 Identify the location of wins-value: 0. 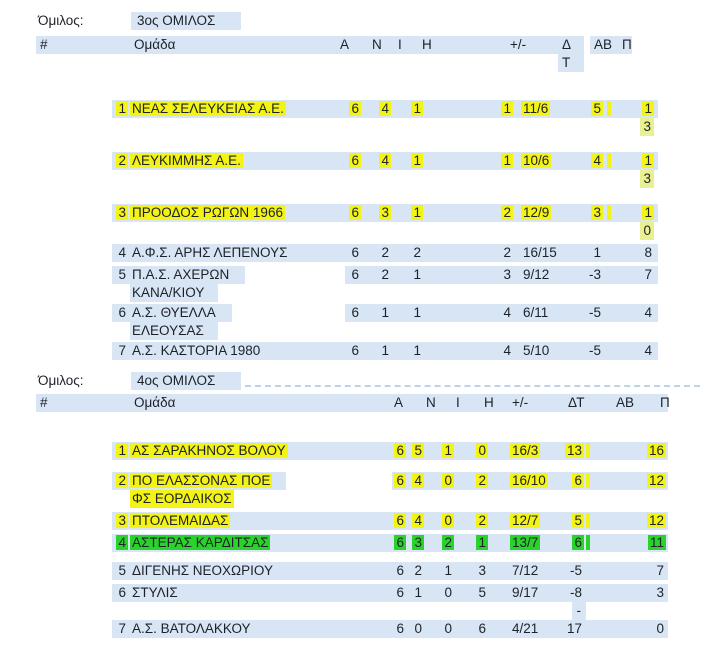
(418, 628).